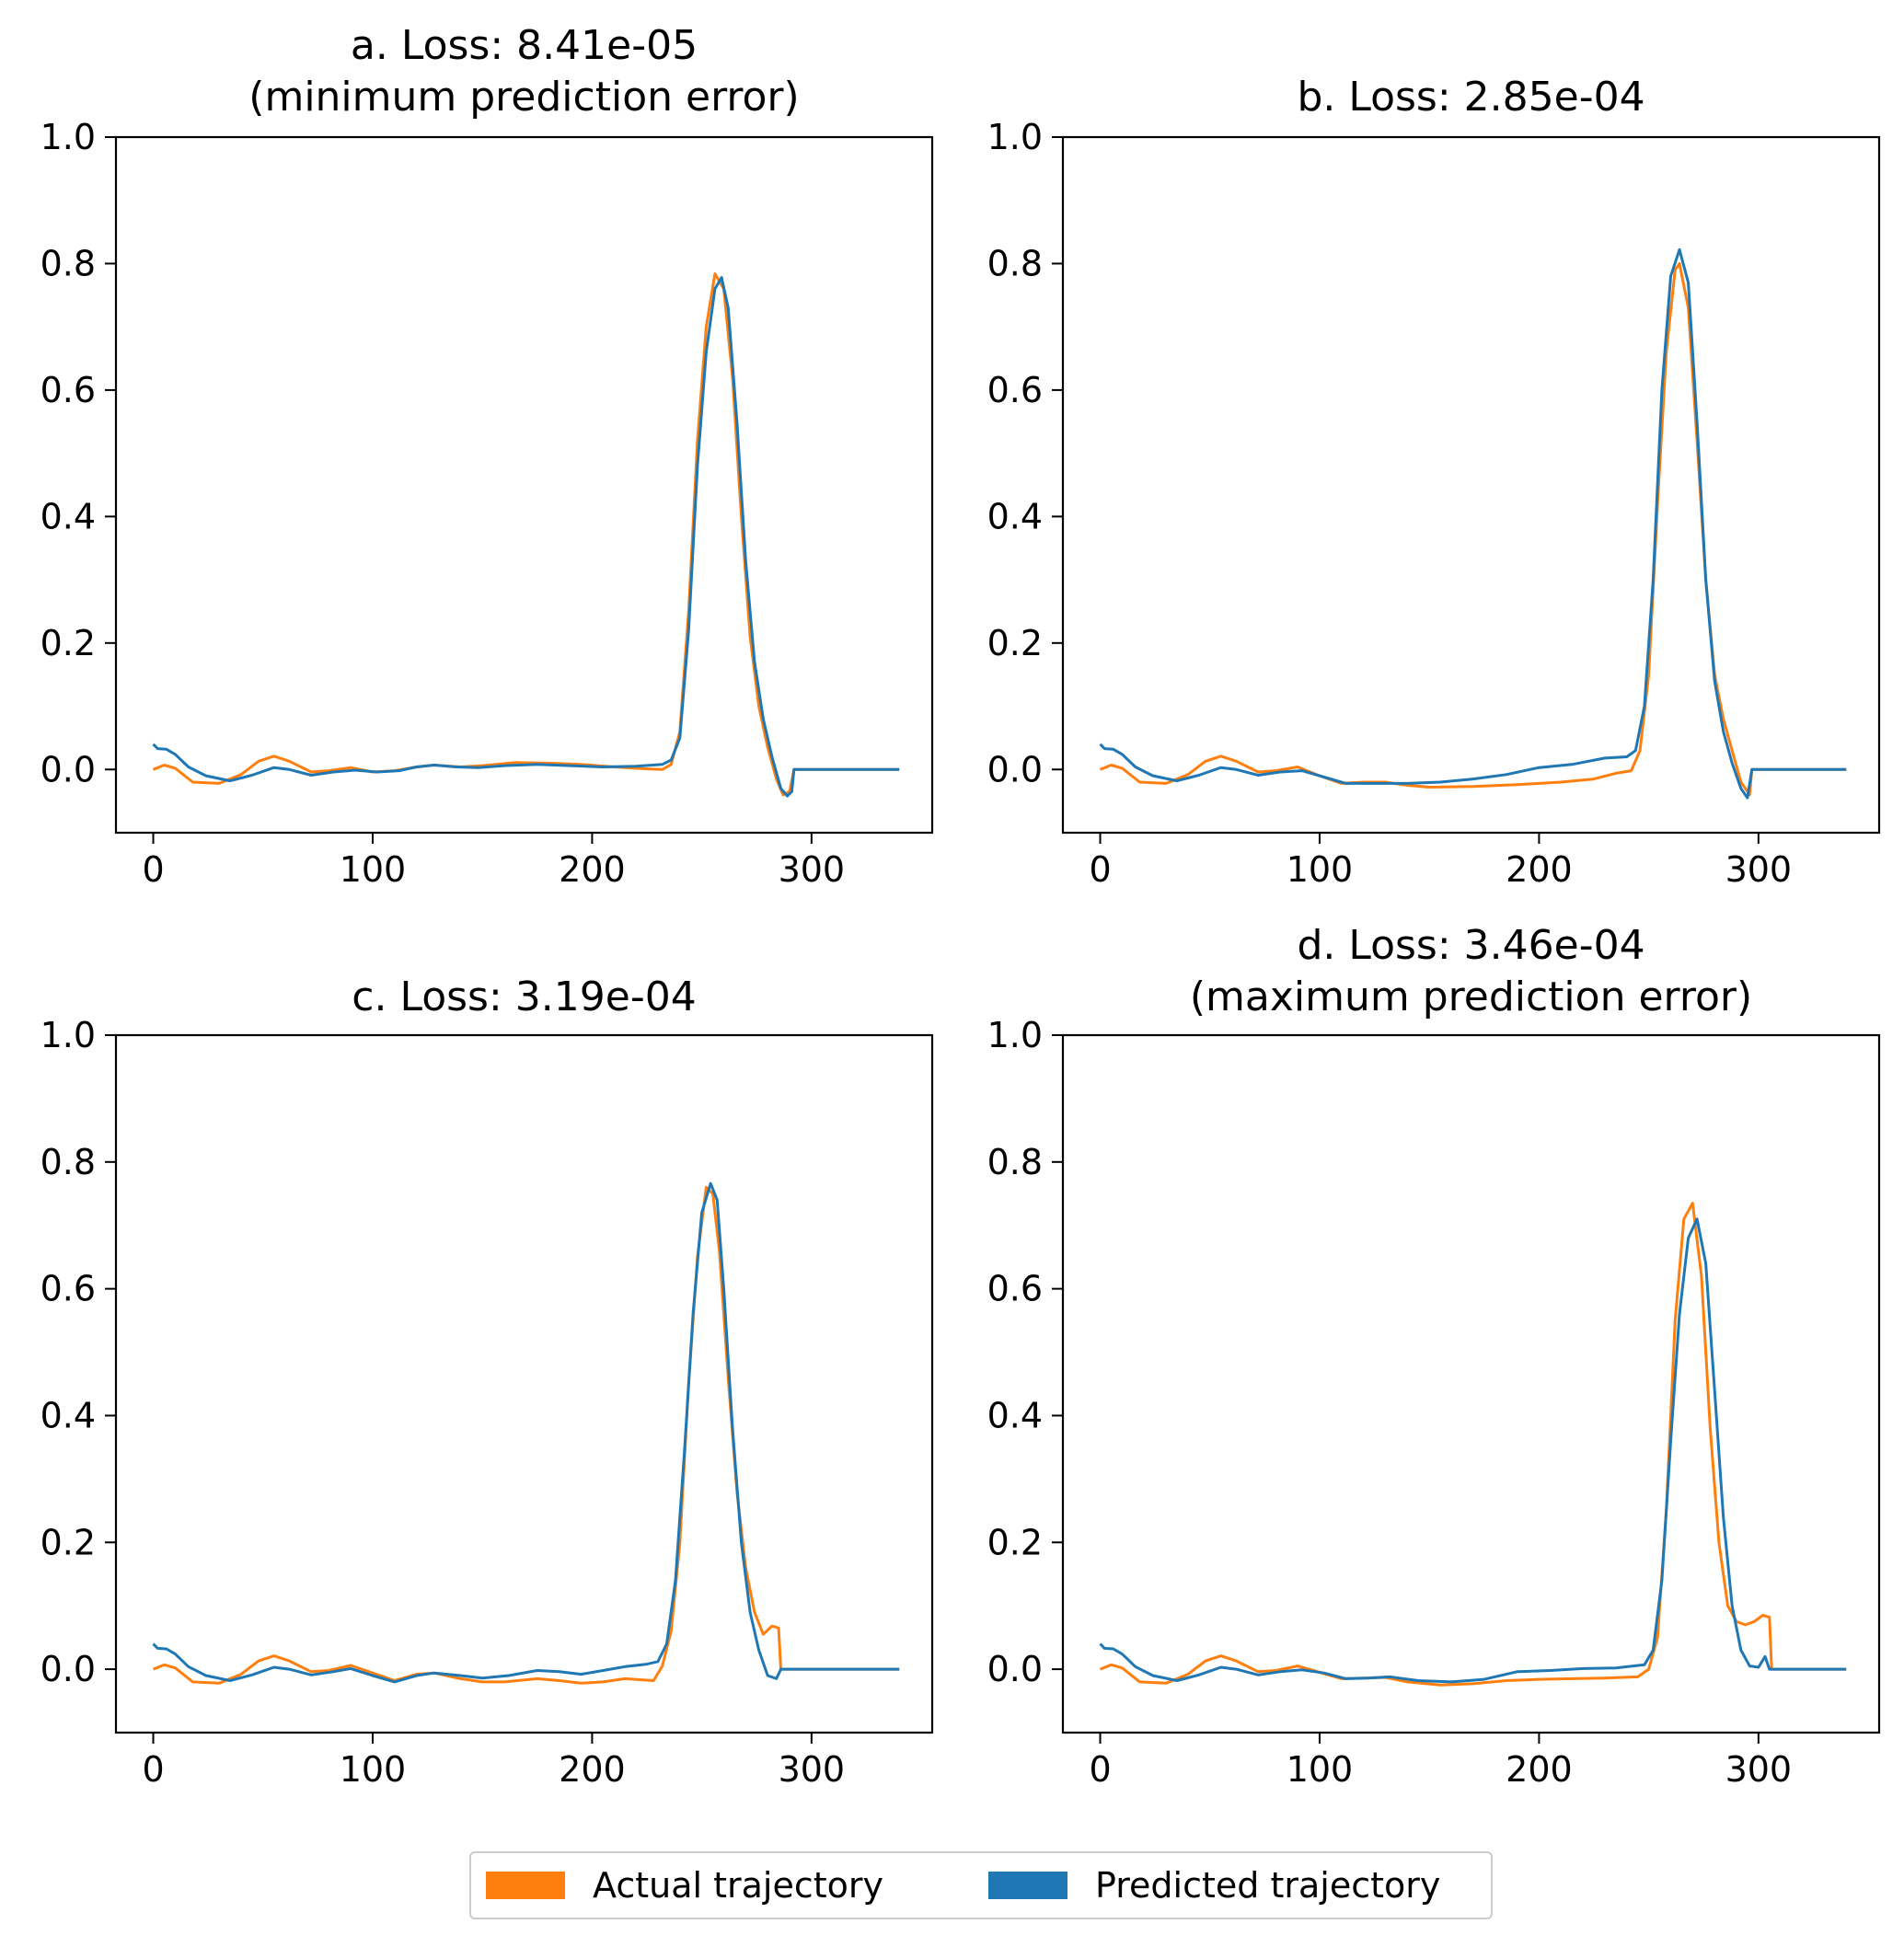 This screenshot has height=1947, width=1904. What do you see at coordinates (373, 869) in the screenshot?
I see `panel-a-xtick-label: 100` at bounding box center [373, 869].